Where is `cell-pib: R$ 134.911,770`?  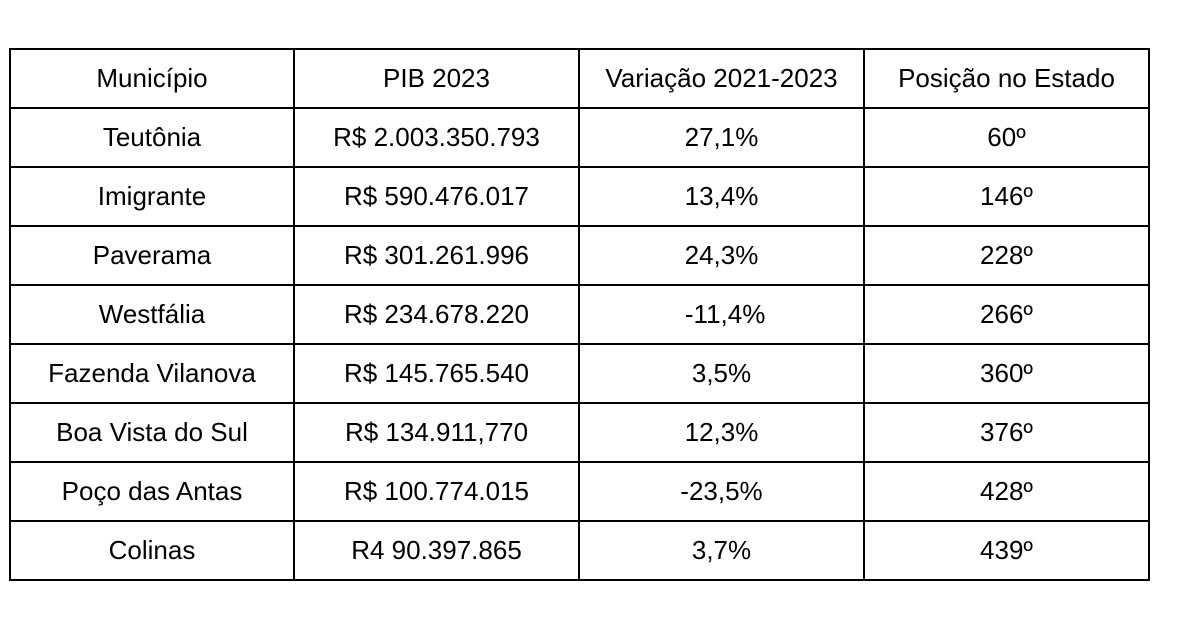 cell-pib: R$ 134.911,770 is located at coordinates (436, 432).